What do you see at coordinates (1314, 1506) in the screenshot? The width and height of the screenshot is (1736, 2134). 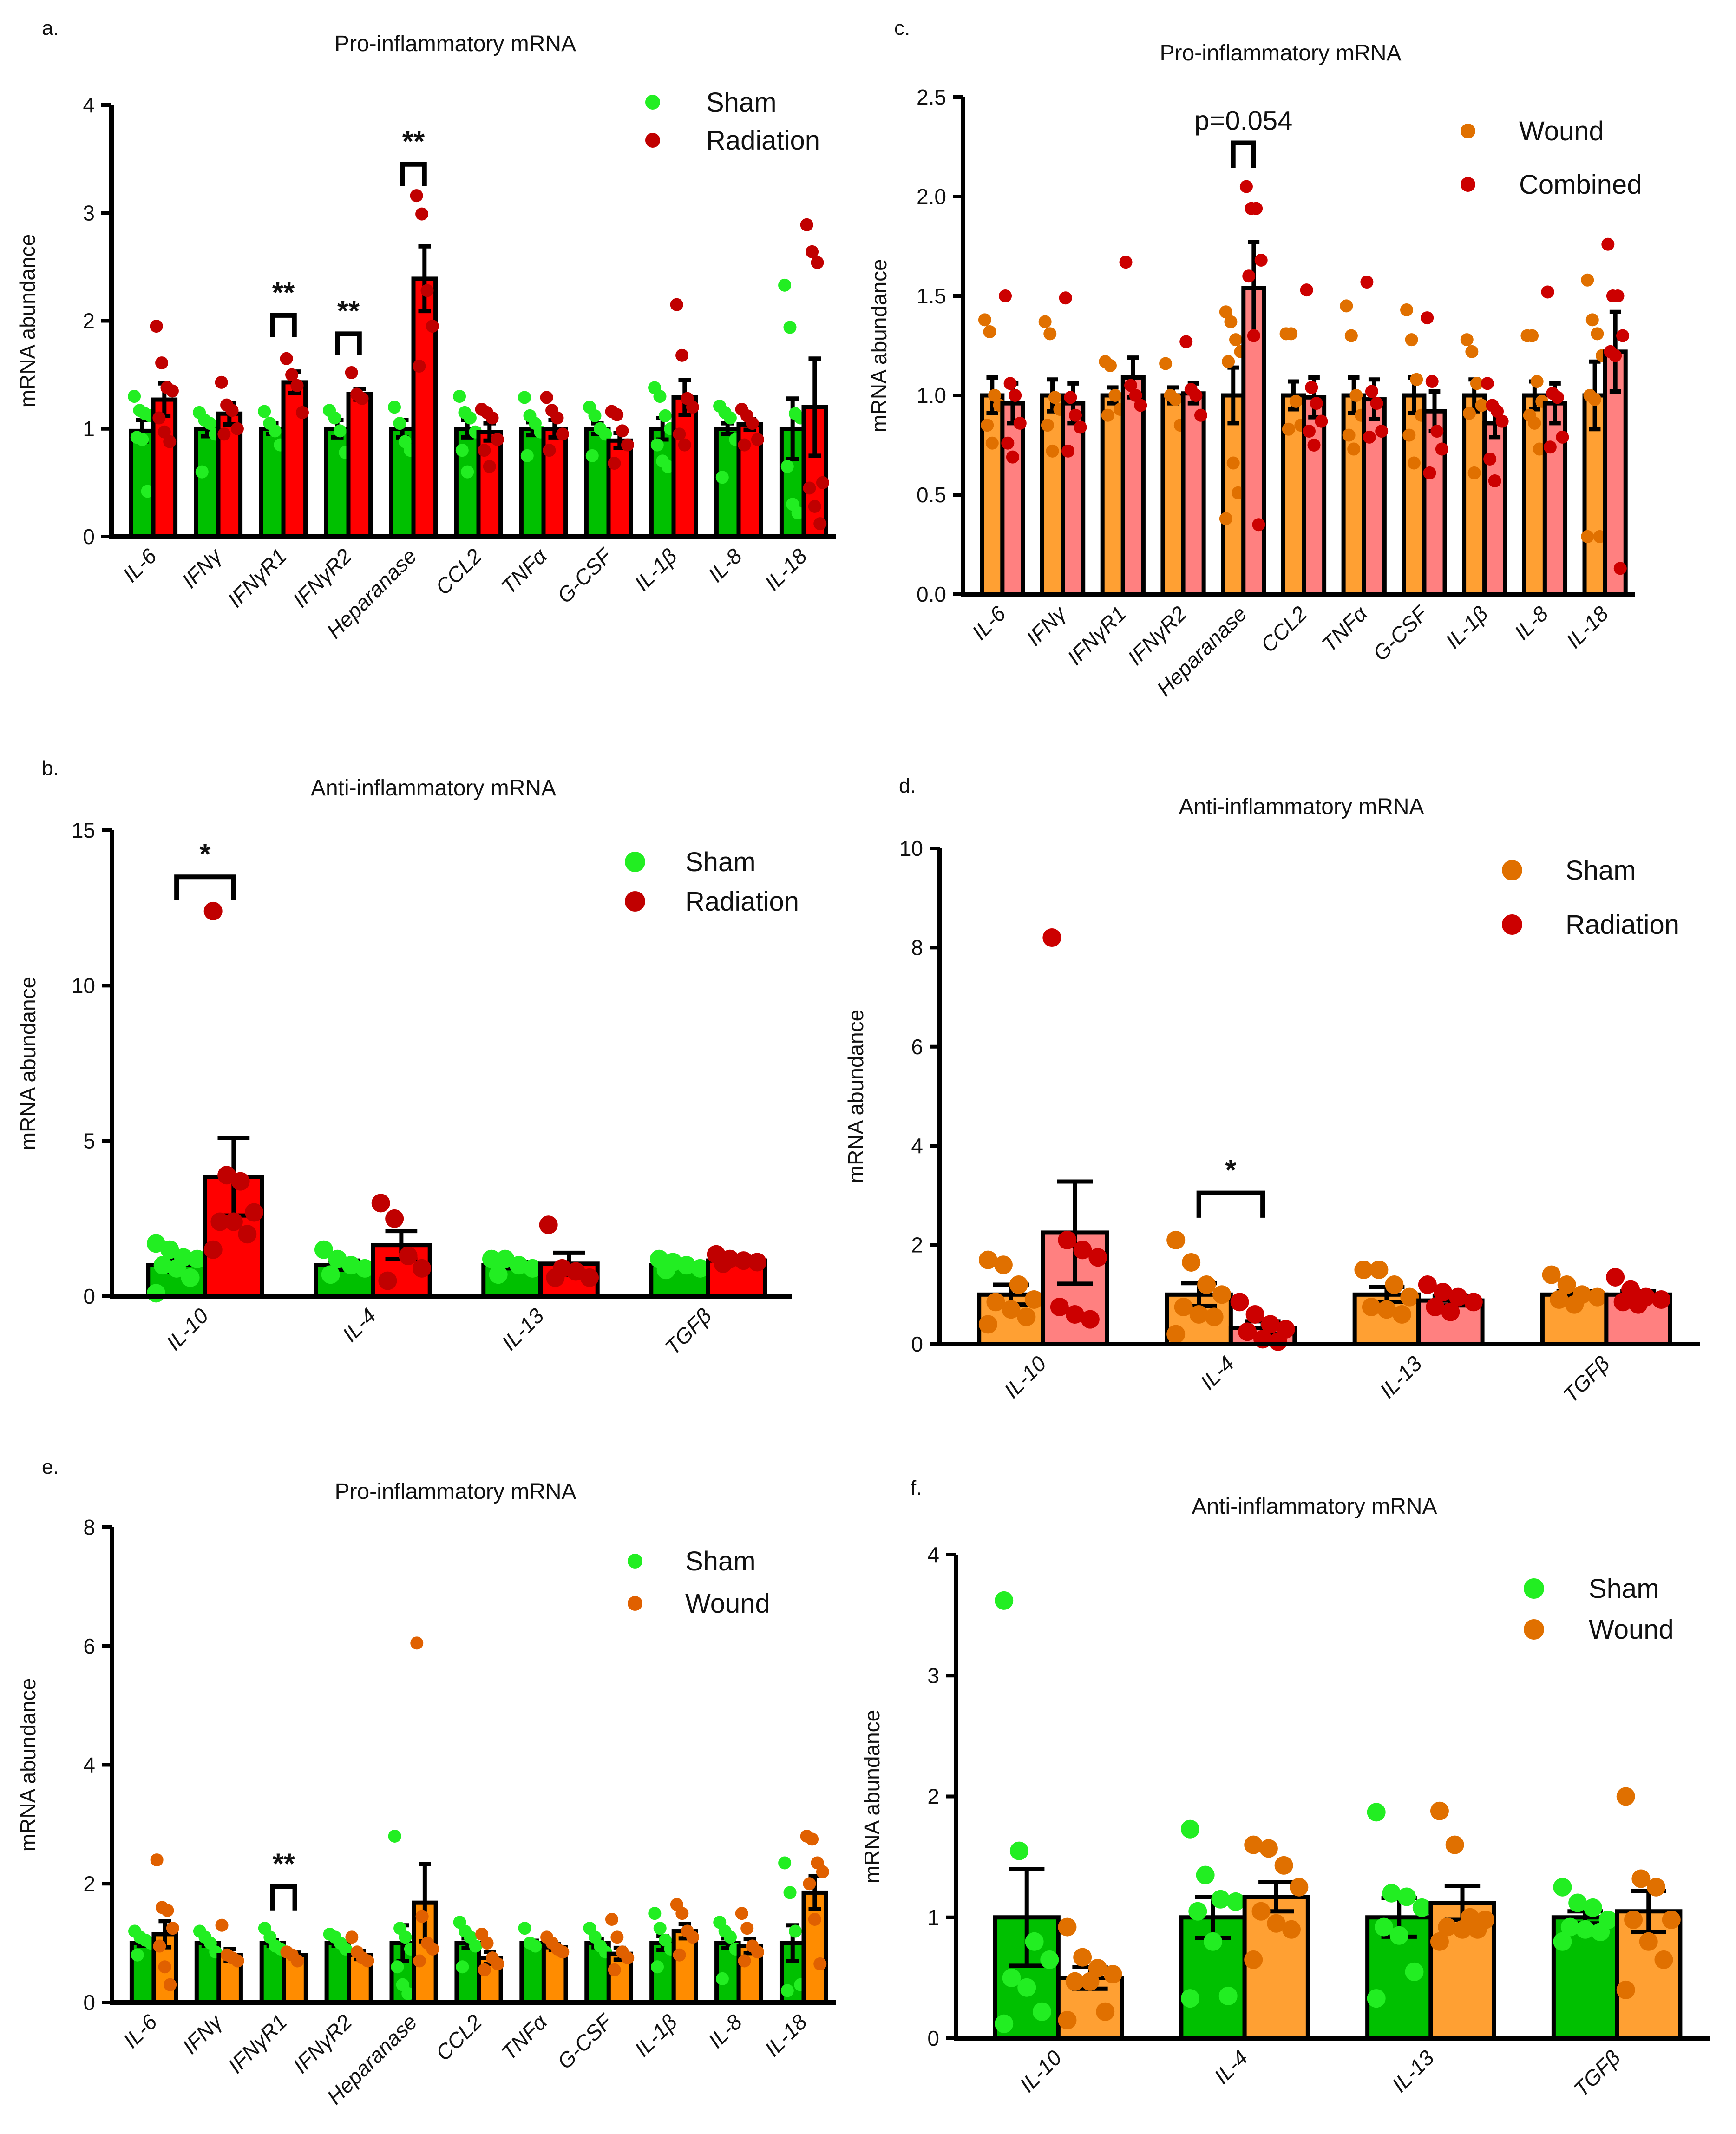 I see `chart-title: Anti-inflammatory mRNA` at bounding box center [1314, 1506].